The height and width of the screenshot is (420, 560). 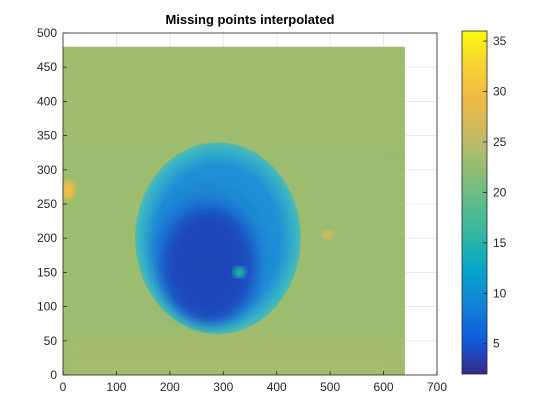 What do you see at coordinates (327, 234) in the screenshot?
I see `region-hot-spot-right` at bounding box center [327, 234].